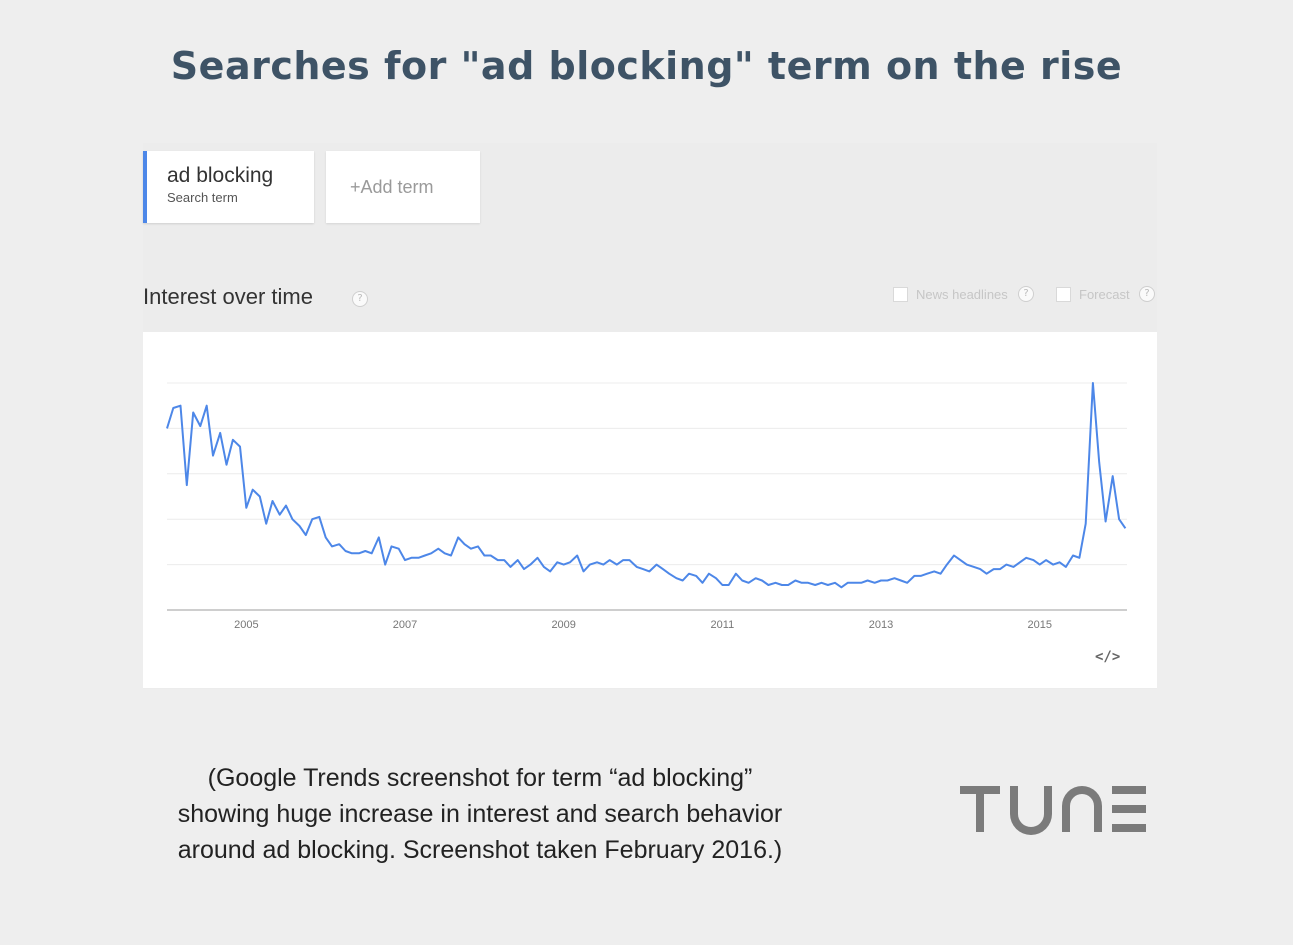 The height and width of the screenshot is (945, 1293). What do you see at coordinates (1026, 294) in the screenshot?
I see `news-headlines-help-icon: ?` at bounding box center [1026, 294].